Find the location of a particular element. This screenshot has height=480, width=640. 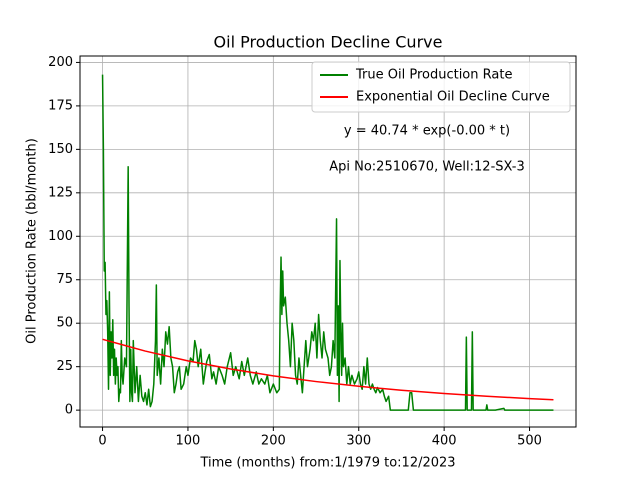

legend-label: Exponential Oil Decline Curve is located at coordinates (453, 97).